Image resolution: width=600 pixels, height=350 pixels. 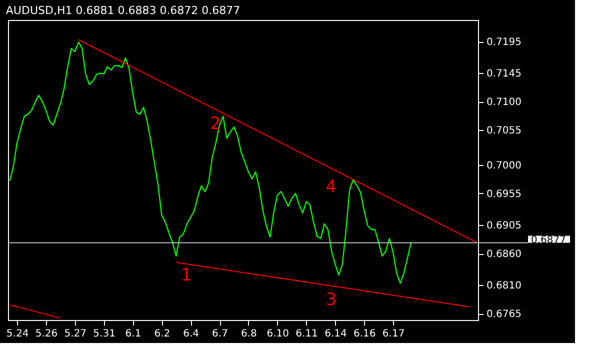 I want to click on y-tick-label: 0.7195, so click(x=504, y=42).